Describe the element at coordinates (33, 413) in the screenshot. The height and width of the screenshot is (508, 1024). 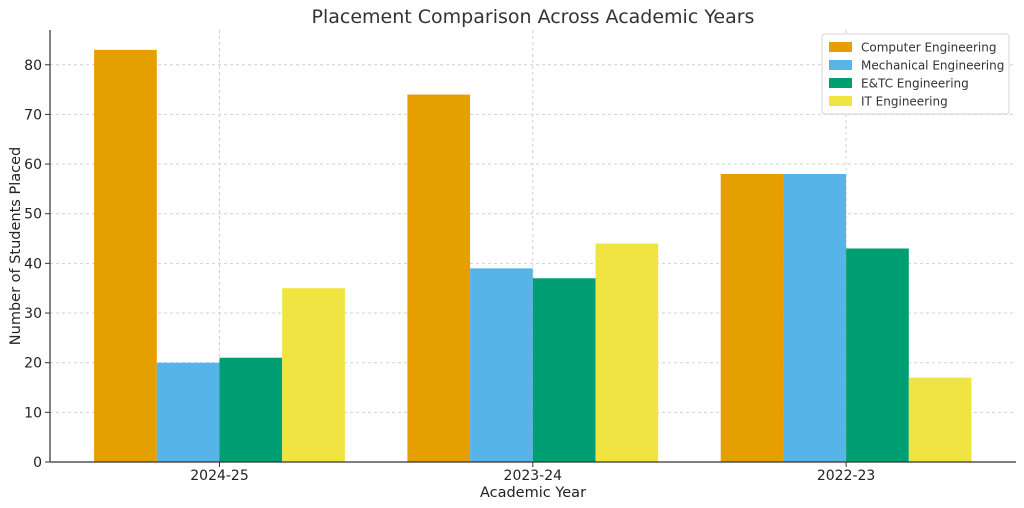
I see `y-tick-label: 10` at that location.